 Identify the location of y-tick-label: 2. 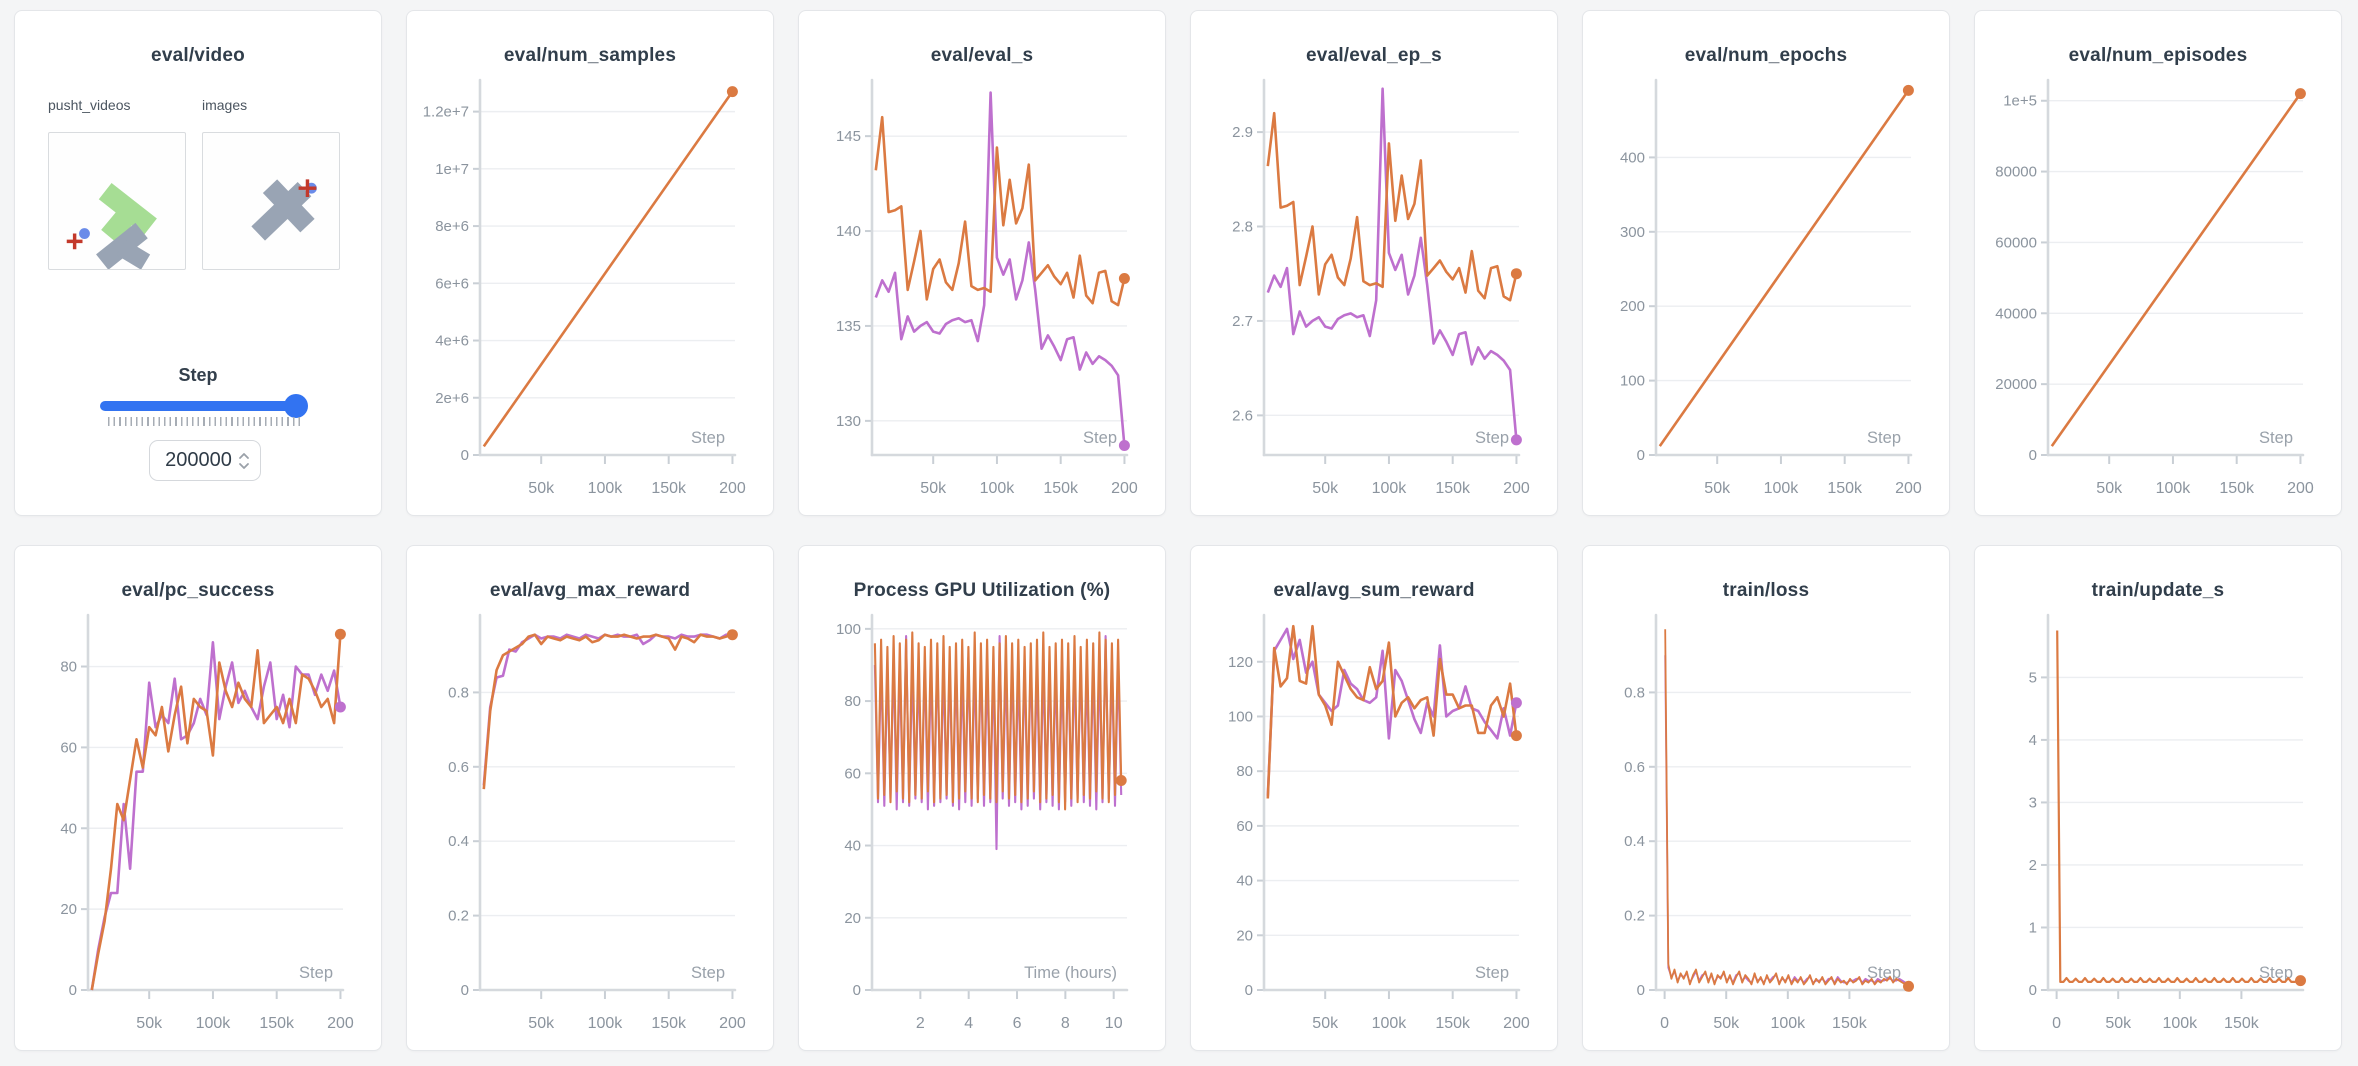
(2033, 865).